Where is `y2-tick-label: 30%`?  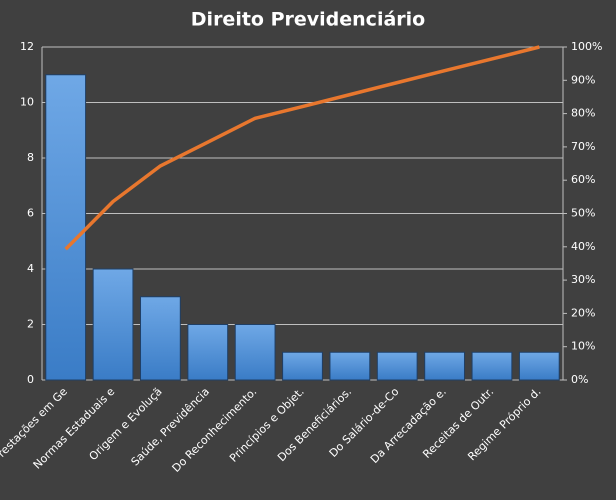 y2-tick-label: 30% is located at coordinates (583, 279).